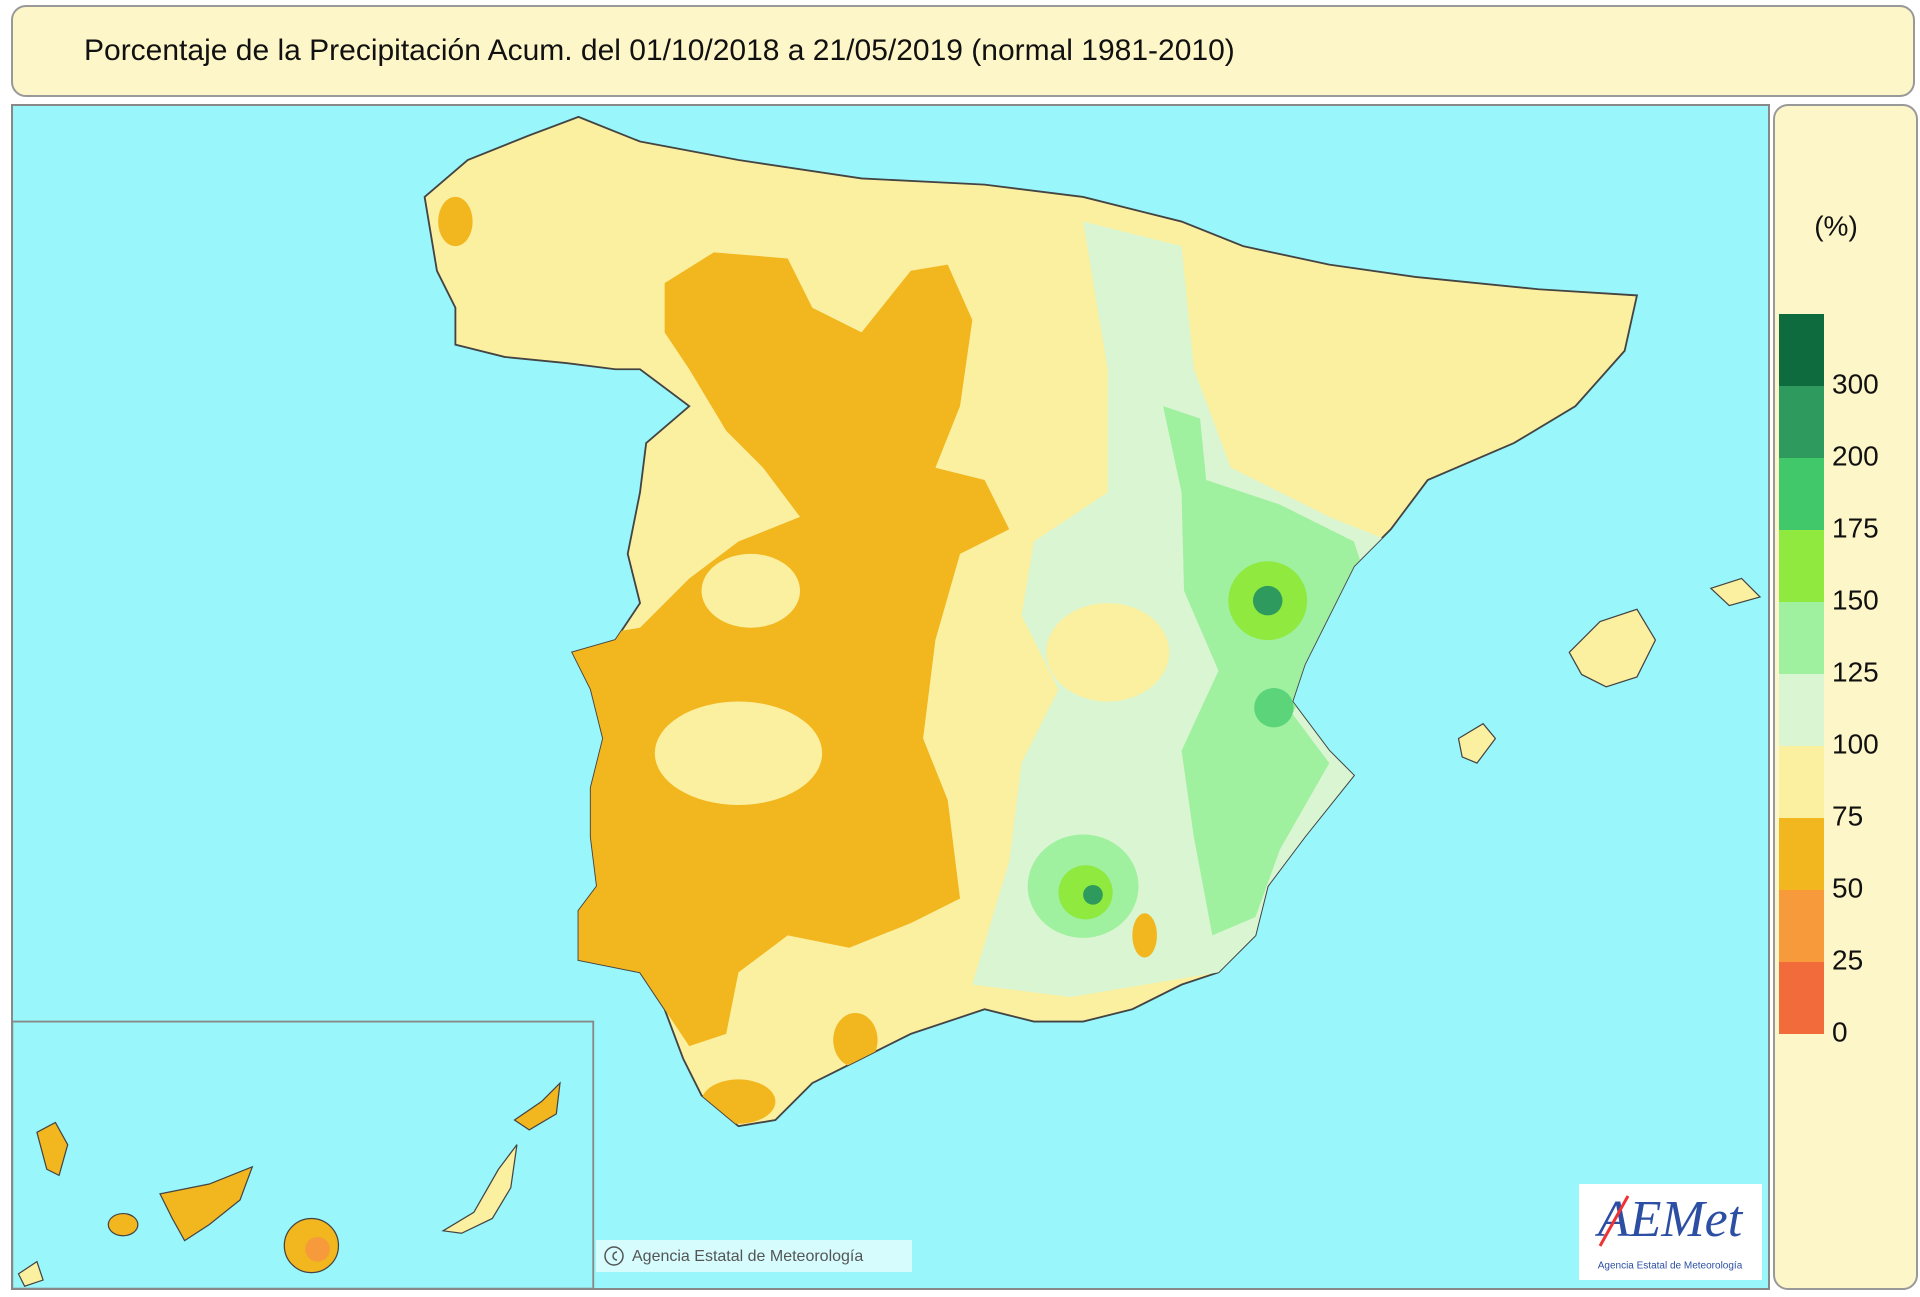 The image size is (1920, 1297). Describe the element at coordinates (206, 1203) in the screenshot. I see `tenerife` at that location.